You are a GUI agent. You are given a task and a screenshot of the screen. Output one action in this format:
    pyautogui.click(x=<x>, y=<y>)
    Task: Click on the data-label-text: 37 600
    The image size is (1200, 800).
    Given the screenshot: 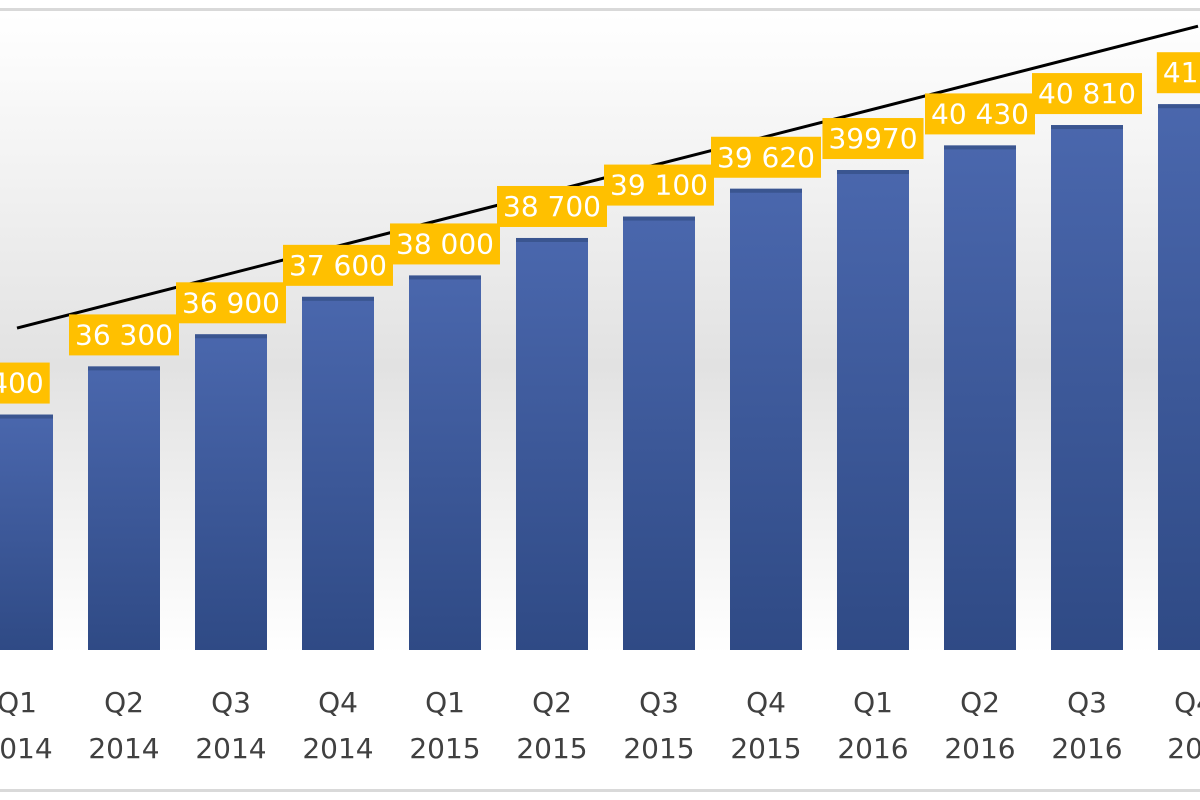 What is the action you would take?
    pyautogui.click(x=338, y=265)
    